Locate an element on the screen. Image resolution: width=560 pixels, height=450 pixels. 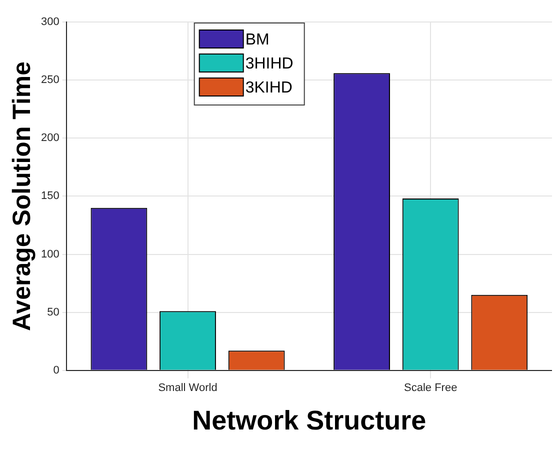
y-tick-label: 200 is located at coordinates (50, 138).